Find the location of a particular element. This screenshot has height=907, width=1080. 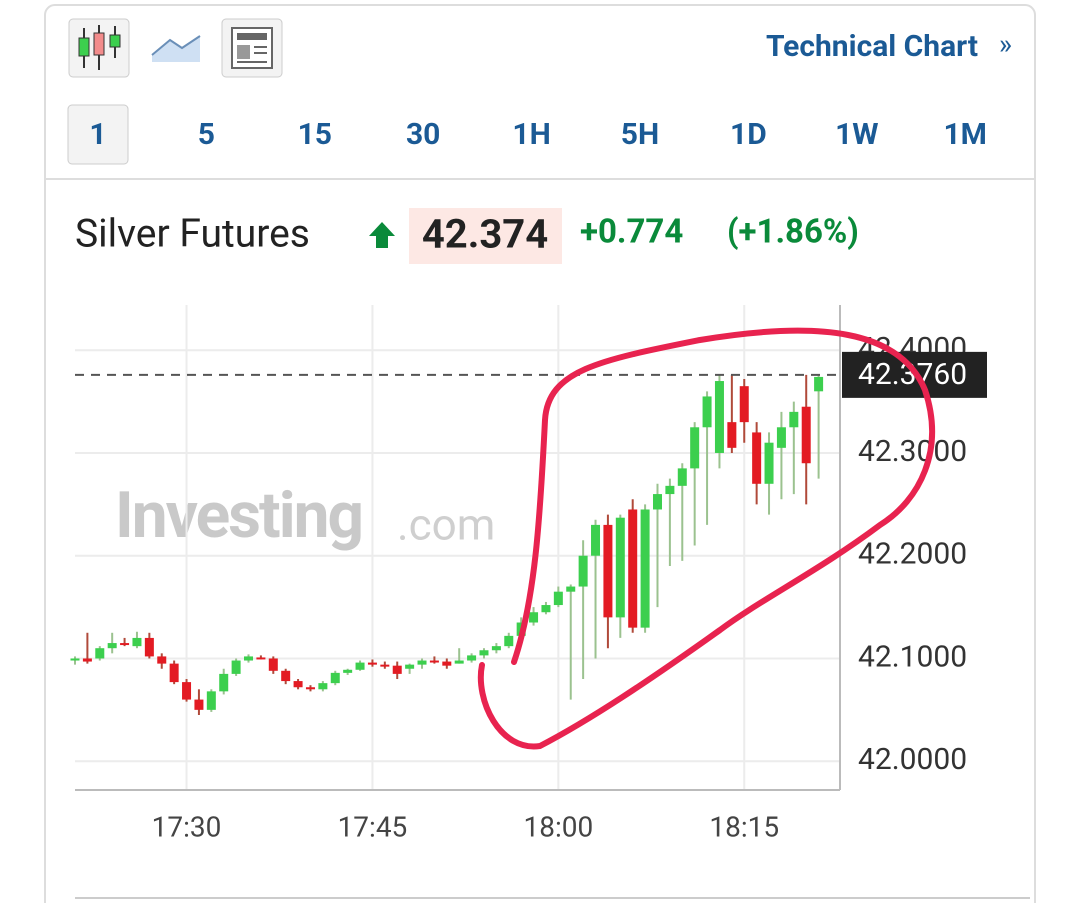

timeframe-button: 15 is located at coordinates (315, 134).